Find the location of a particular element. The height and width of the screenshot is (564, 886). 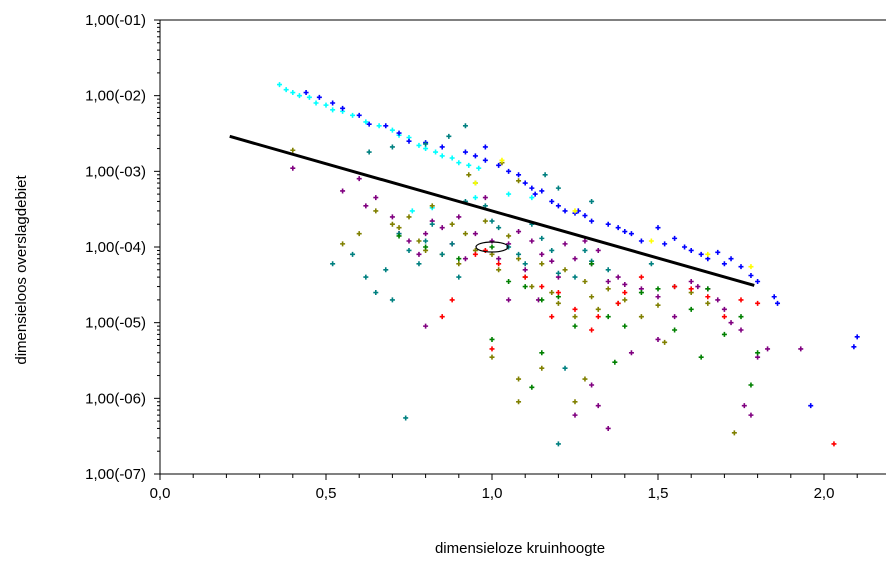

x-axis-title: dimensieloze kruinhoogte is located at coordinates (520, 548).